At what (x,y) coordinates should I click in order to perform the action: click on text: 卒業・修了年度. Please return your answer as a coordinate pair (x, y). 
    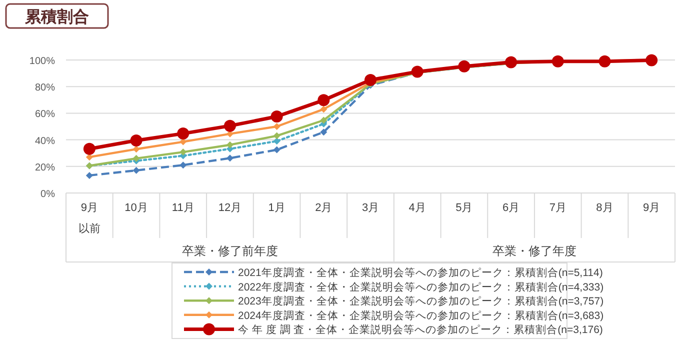
    Looking at the image, I should click on (534, 251).